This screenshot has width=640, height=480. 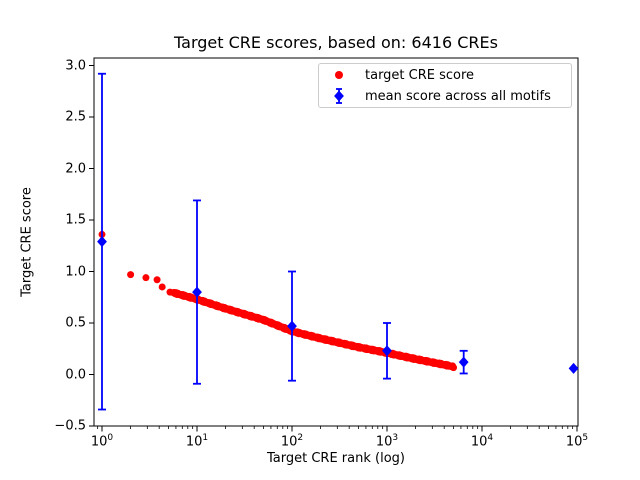 What do you see at coordinates (339, 96) in the screenshot?
I see `blue-diamond-errorbar-marker-icon` at bounding box center [339, 96].